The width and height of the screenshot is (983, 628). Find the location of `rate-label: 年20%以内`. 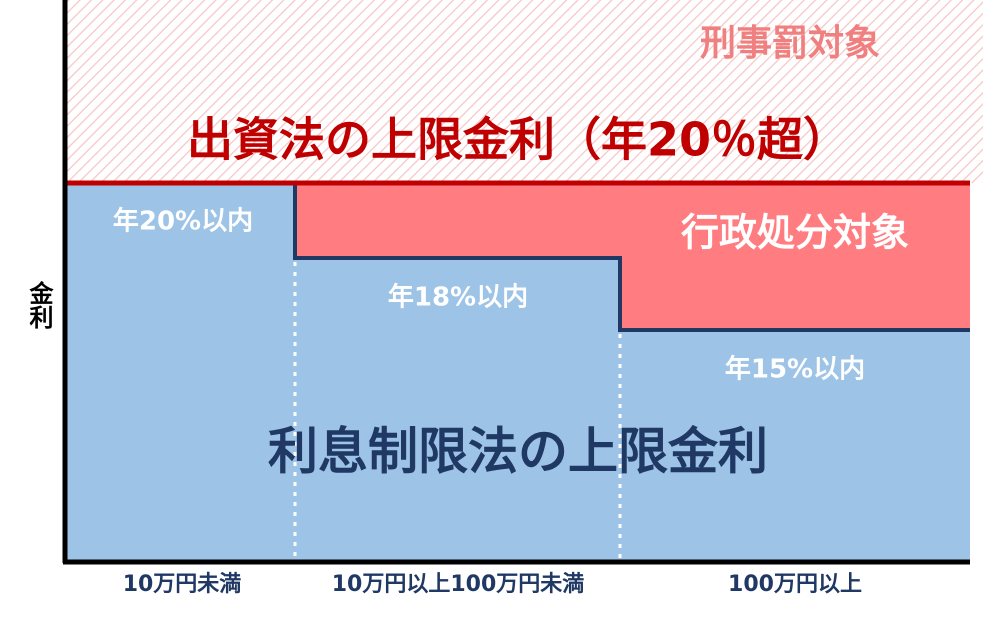

rate-label: 年20%以内 is located at coordinates (183, 221).